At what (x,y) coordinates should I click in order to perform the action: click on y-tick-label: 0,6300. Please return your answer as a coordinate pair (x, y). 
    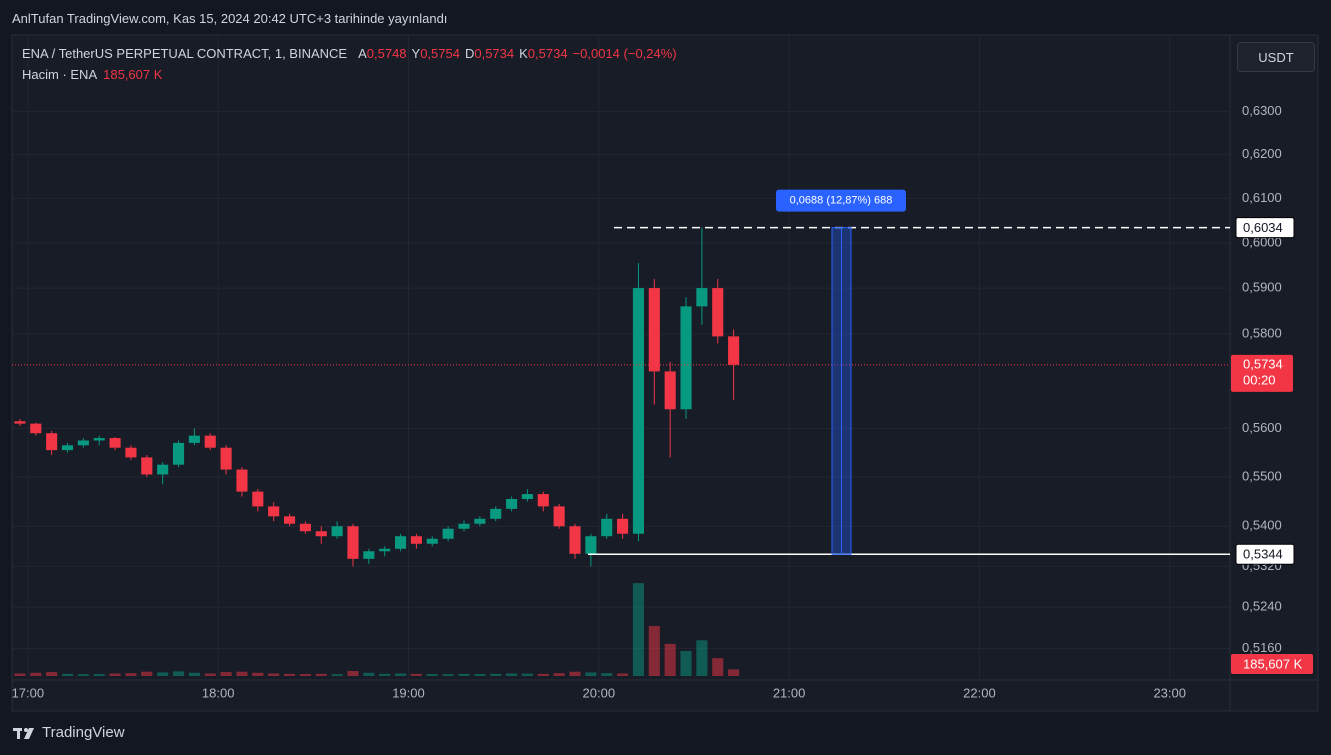
    Looking at the image, I should click on (1262, 110).